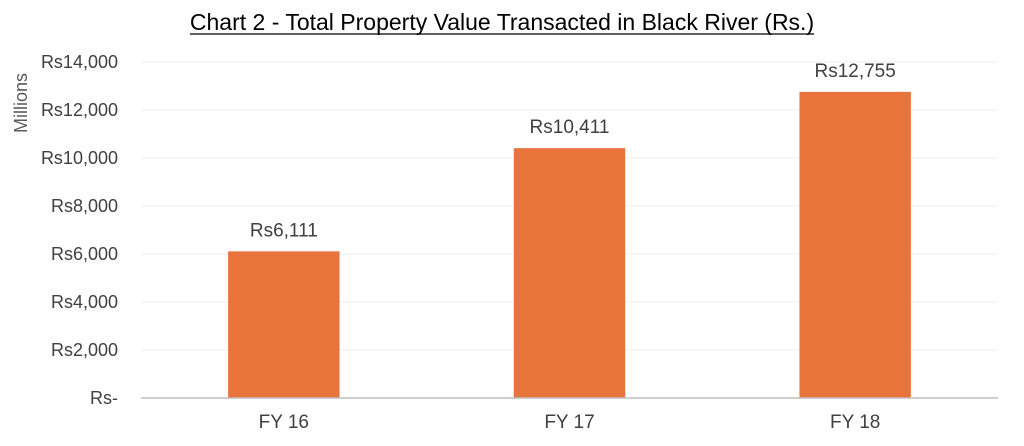 The width and height of the screenshot is (1024, 446). I want to click on y-tick-label: Rs-, so click(104, 398).